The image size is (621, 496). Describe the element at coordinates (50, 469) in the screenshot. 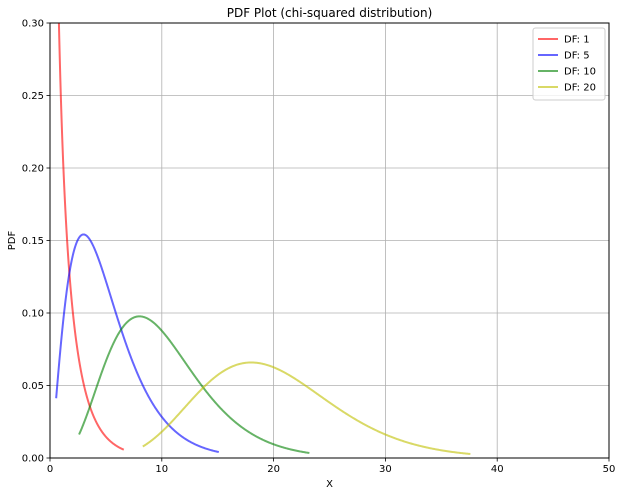

I see `x-tick-label: 0` at that location.